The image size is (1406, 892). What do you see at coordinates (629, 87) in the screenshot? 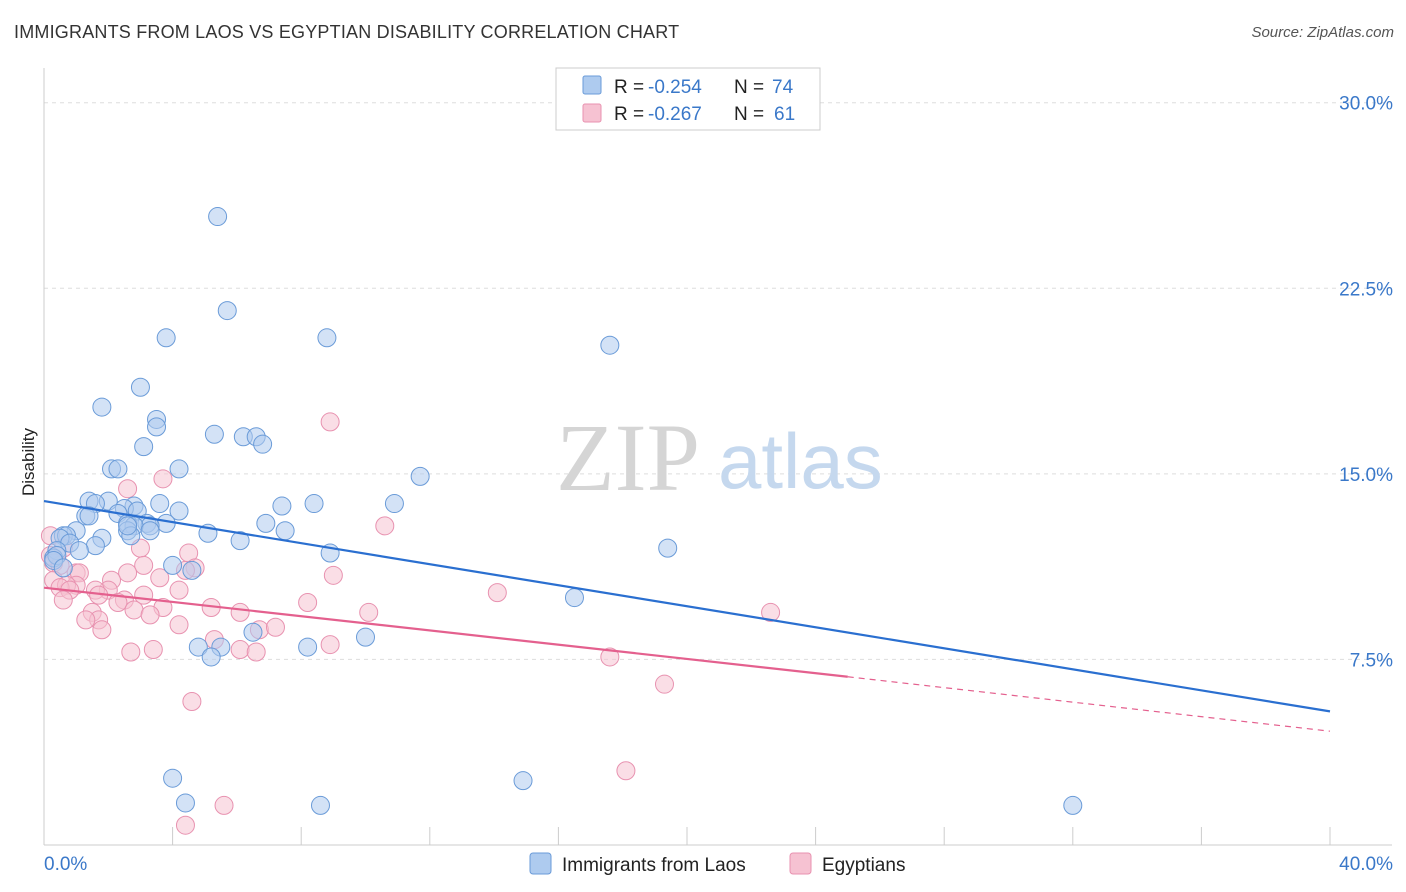
I see `laos-r-label: R =` at bounding box center [629, 87].